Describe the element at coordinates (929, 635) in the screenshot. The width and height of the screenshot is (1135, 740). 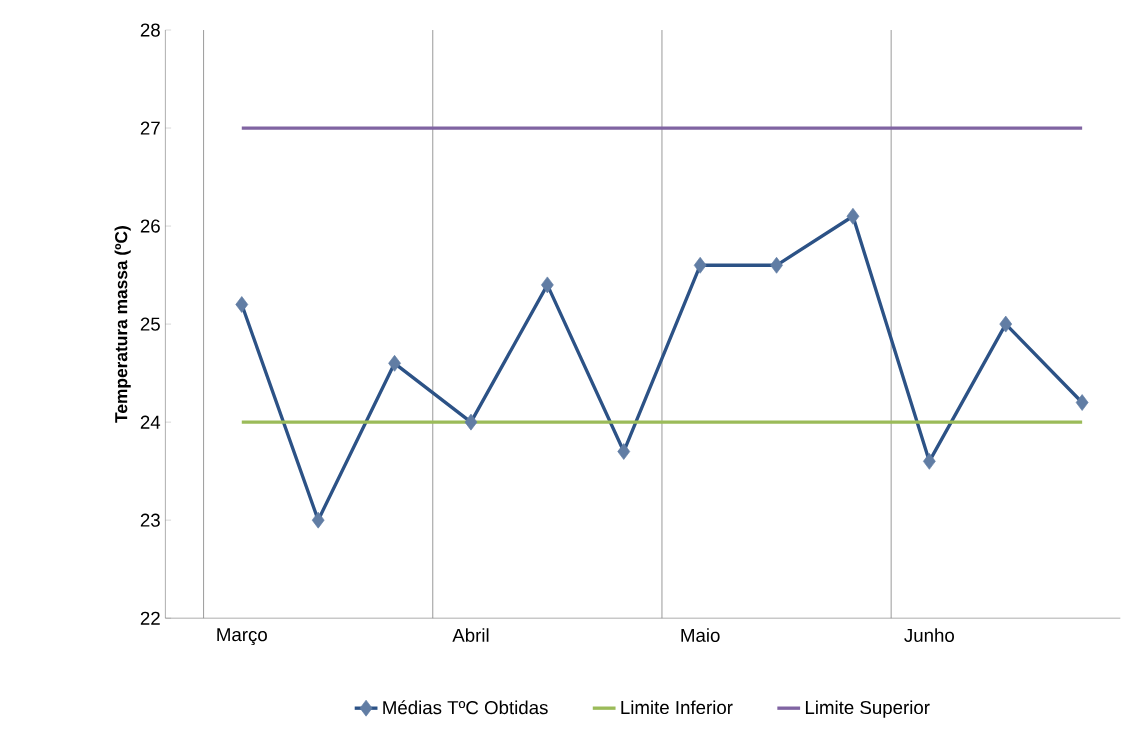
I see `x-tick-label: Junho` at that location.